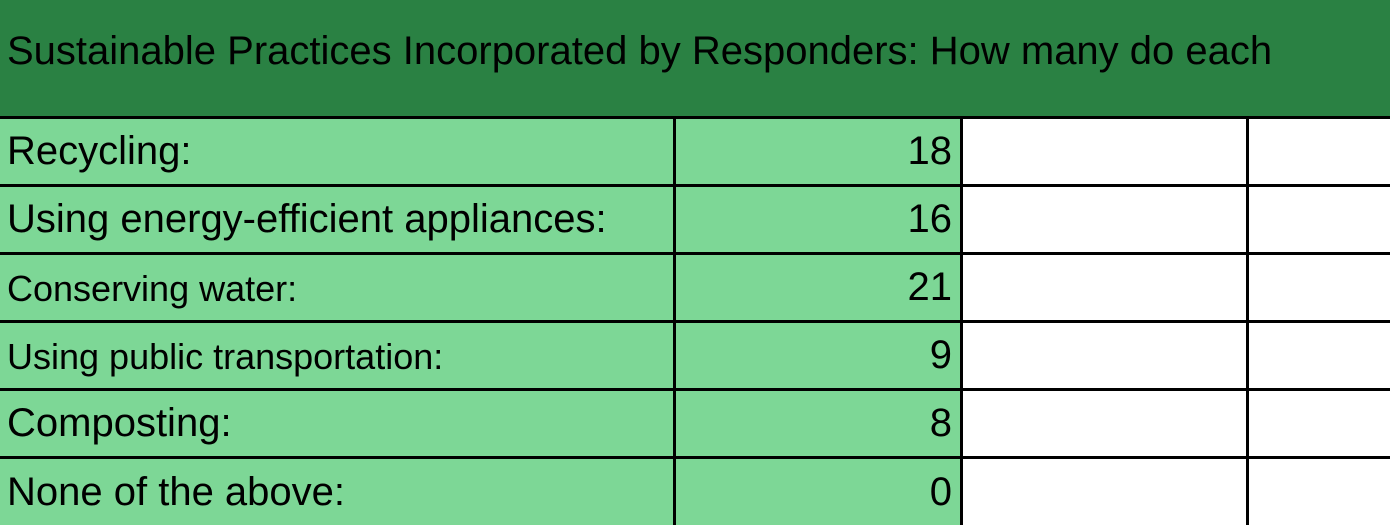  What do you see at coordinates (225, 356) in the screenshot?
I see `practice-label: Using public transportation:` at bounding box center [225, 356].